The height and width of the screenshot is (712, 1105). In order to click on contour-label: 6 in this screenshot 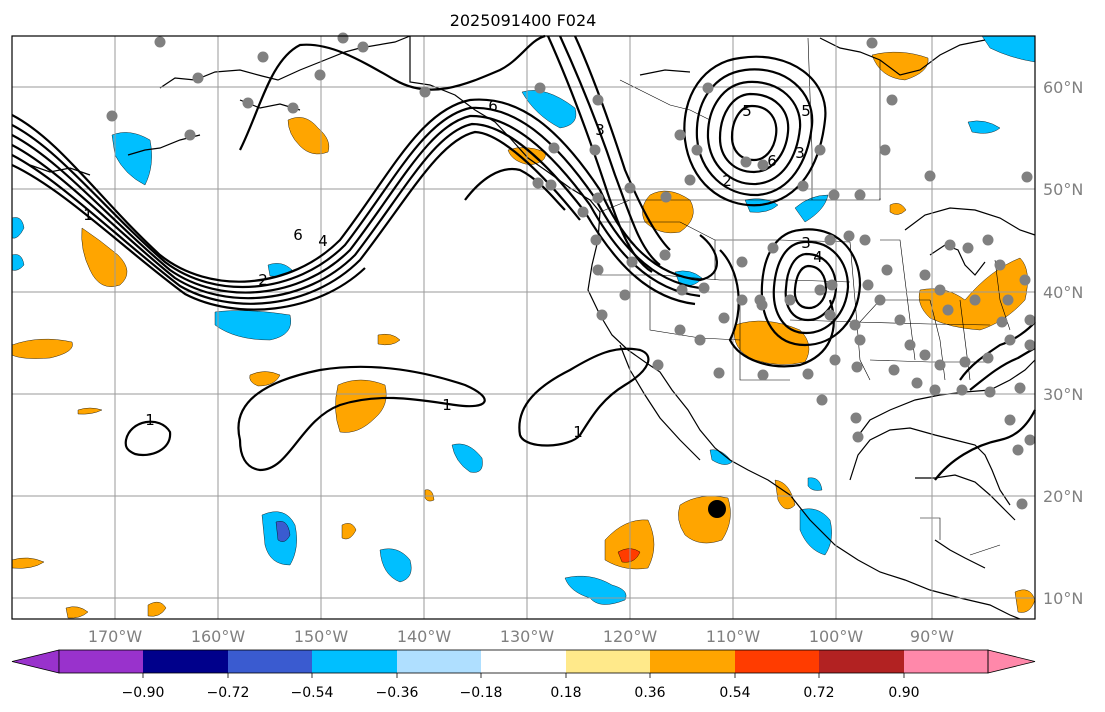, I will do `click(298, 235)`.